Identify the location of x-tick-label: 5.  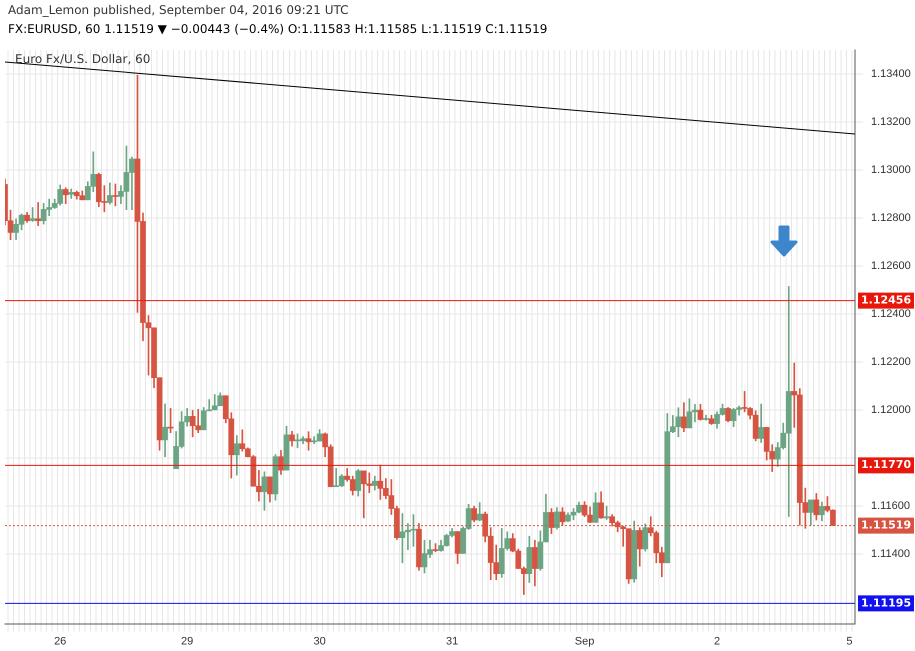
(849, 641).